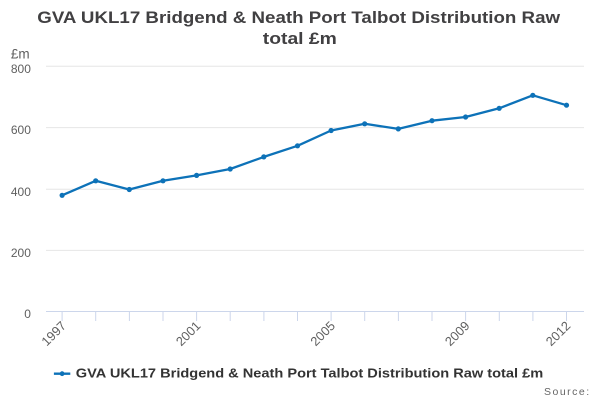 The image size is (600, 405). What do you see at coordinates (21, 192) in the screenshot?
I see `svg-text: 400` at bounding box center [21, 192].